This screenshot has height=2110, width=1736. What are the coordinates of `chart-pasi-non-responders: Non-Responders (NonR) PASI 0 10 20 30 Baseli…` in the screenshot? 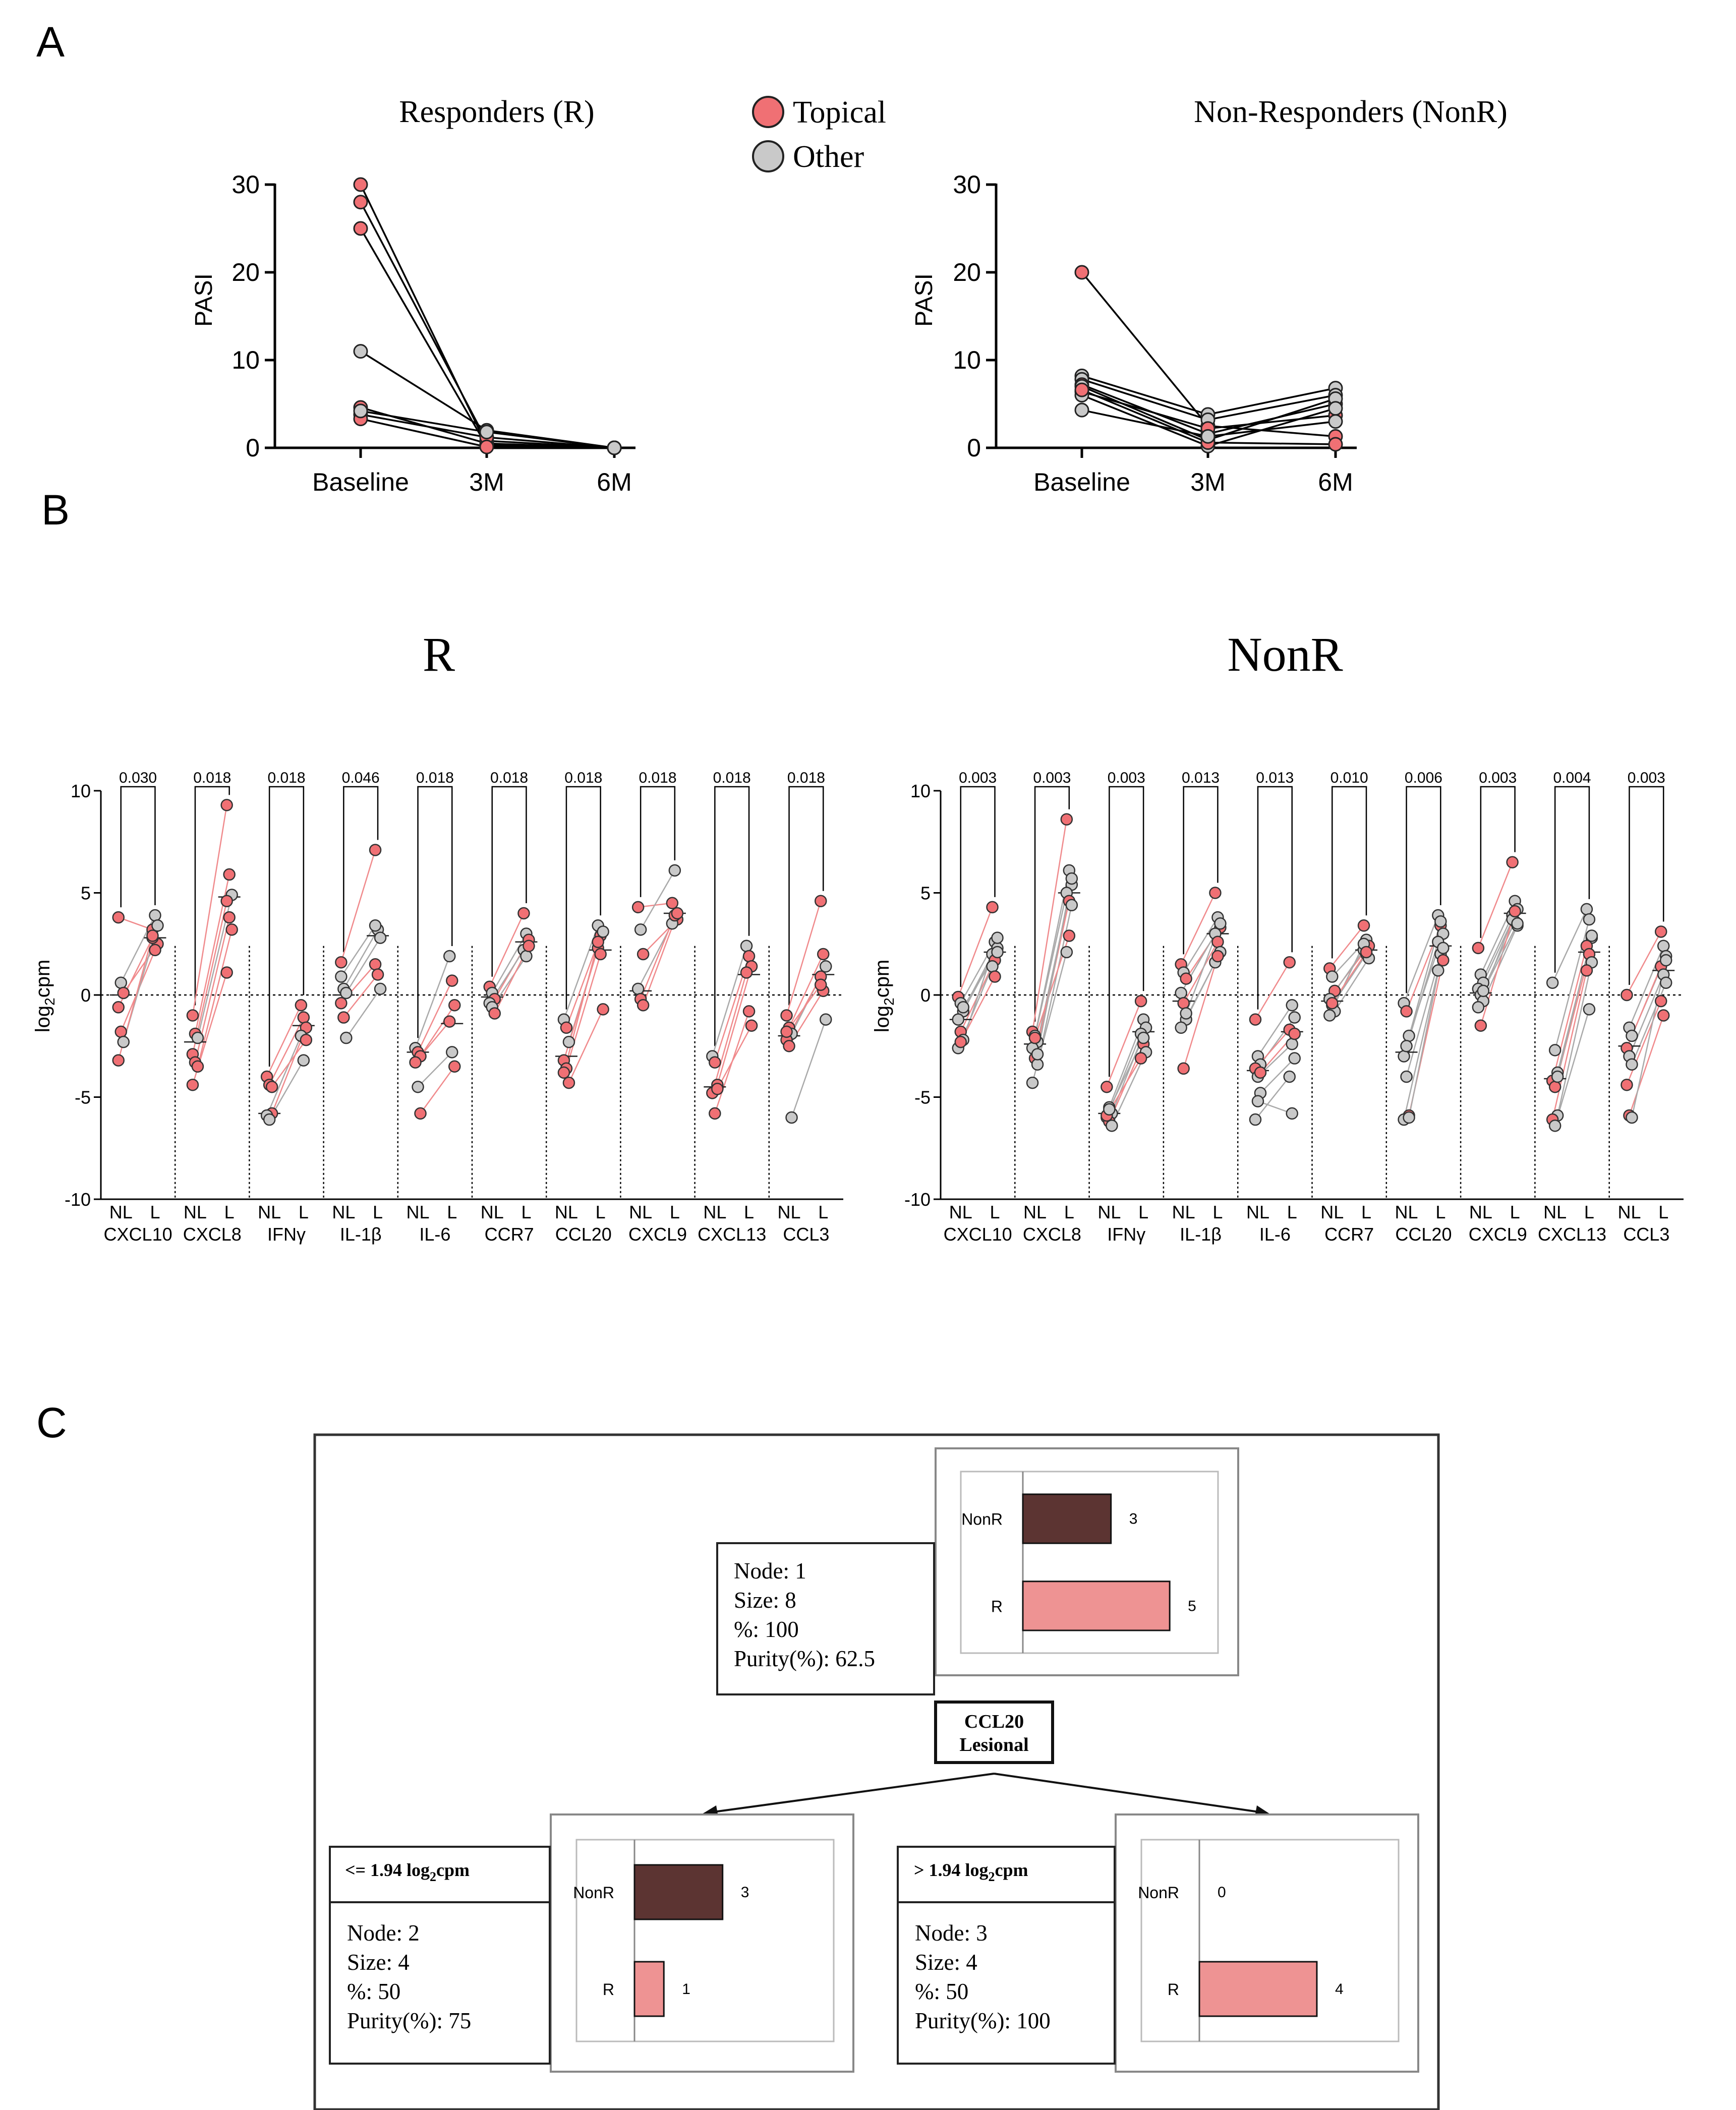 It's located at (1210, 295).